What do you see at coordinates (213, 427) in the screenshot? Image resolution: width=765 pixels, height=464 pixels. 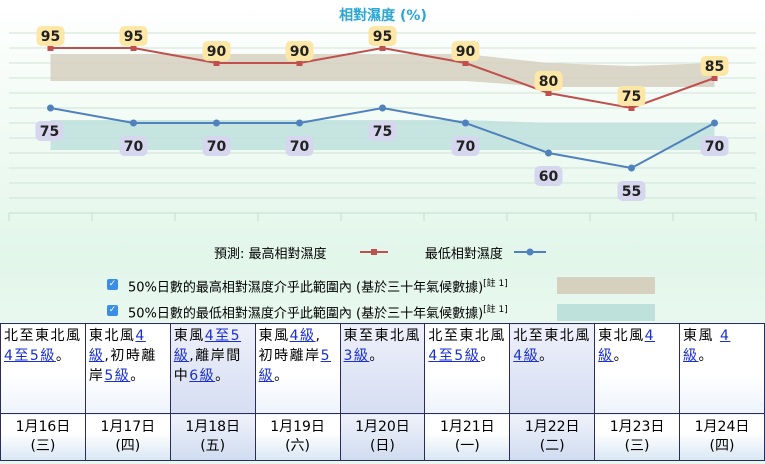 I see `forecast-date: 1月18日` at bounding box center [213, 427].